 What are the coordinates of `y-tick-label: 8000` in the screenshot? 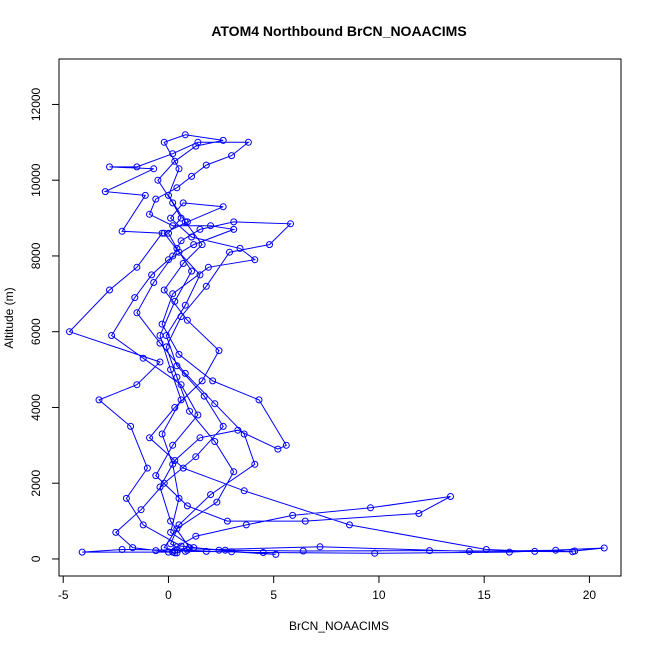 It's located at (36, 255).